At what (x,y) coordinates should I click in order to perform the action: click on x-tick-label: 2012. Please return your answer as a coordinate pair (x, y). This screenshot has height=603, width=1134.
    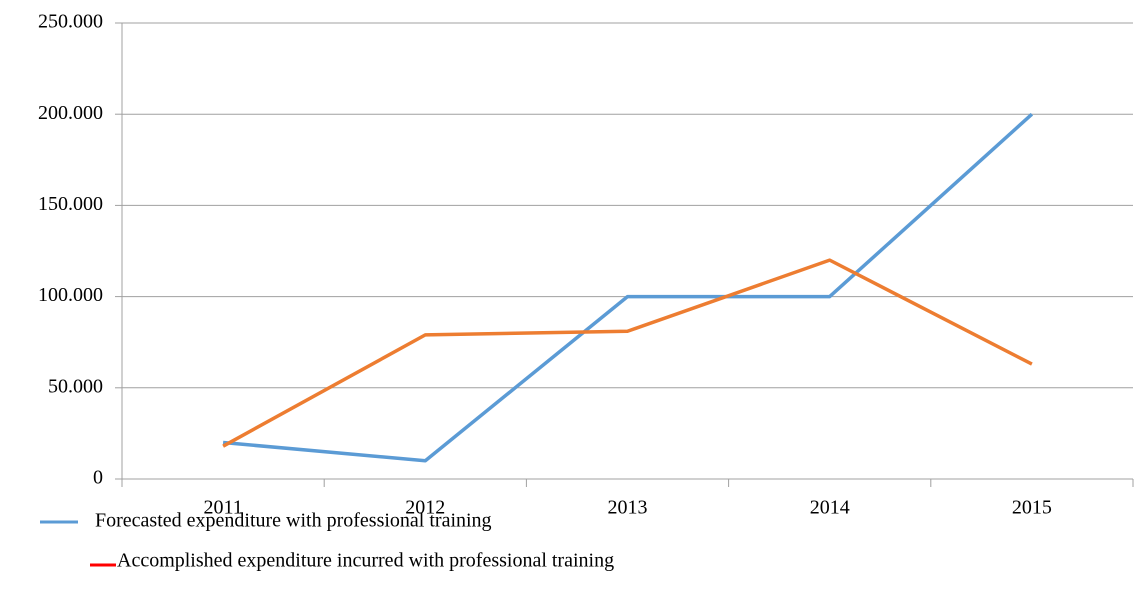
    Looking at the image, I should click on (425, 508).